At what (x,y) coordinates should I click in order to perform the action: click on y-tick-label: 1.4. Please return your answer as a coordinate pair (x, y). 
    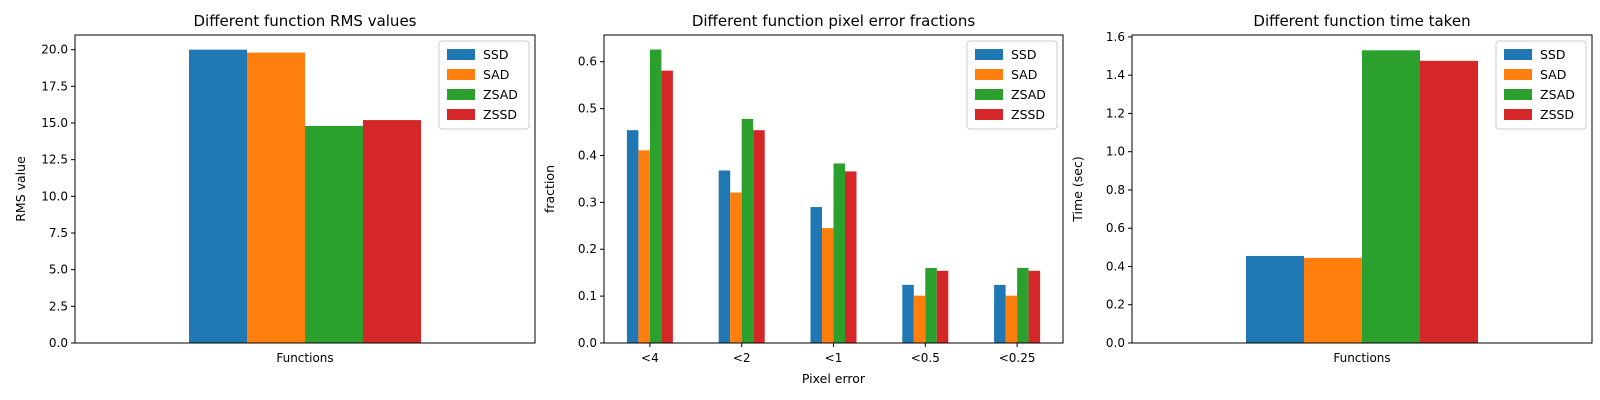
    Looking at the image, I should click on (1115, 75).